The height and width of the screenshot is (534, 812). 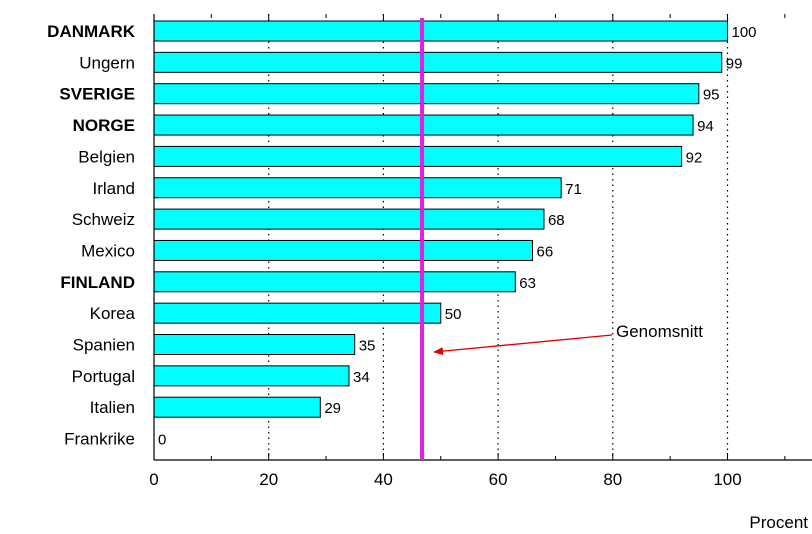 What do you see at coordinates (361, 377) in the screenshot?
I see `value-label: 34` at bounding box center [361, 377].